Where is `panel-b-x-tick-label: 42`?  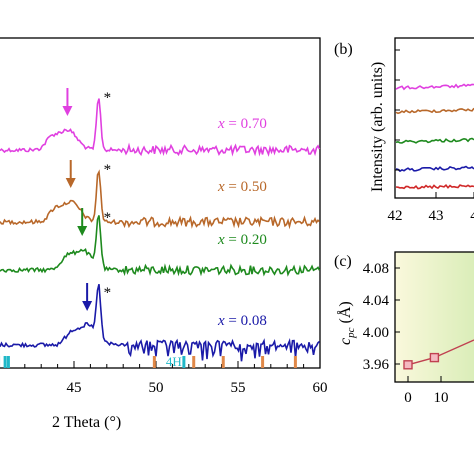
panel-b-x-tick-label: 42 is located at coordinates (395, 216).